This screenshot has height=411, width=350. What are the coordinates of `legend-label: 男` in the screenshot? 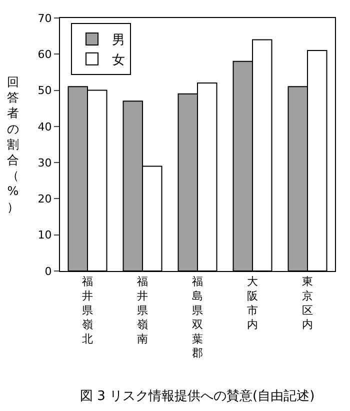 It's located at (118, 40).